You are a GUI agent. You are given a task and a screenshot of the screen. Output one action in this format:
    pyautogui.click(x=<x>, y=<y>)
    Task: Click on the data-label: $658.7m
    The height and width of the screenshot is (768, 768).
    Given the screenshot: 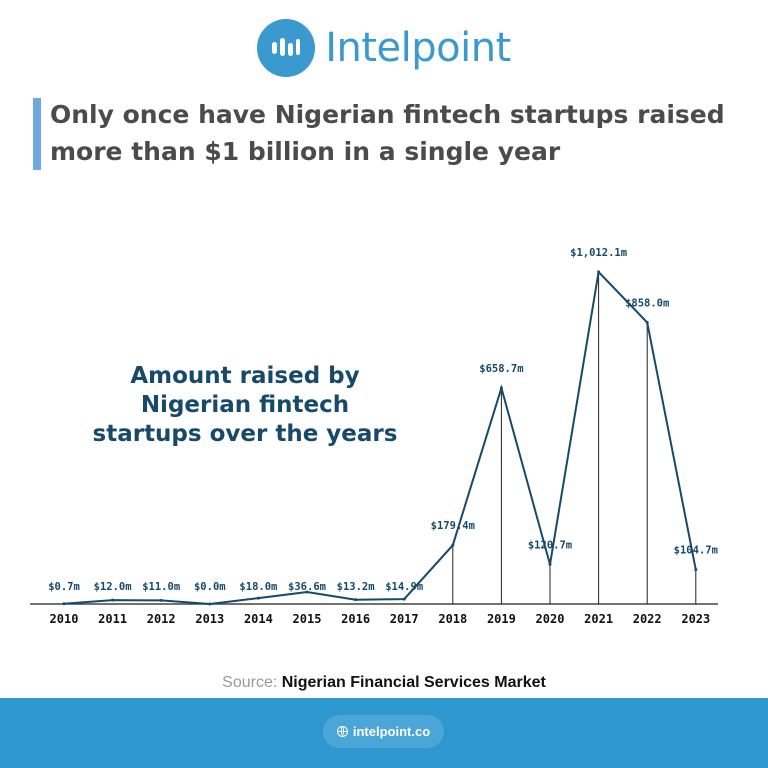 What is the action you would take?
    pyautogui.click(x=501, y=369)
    